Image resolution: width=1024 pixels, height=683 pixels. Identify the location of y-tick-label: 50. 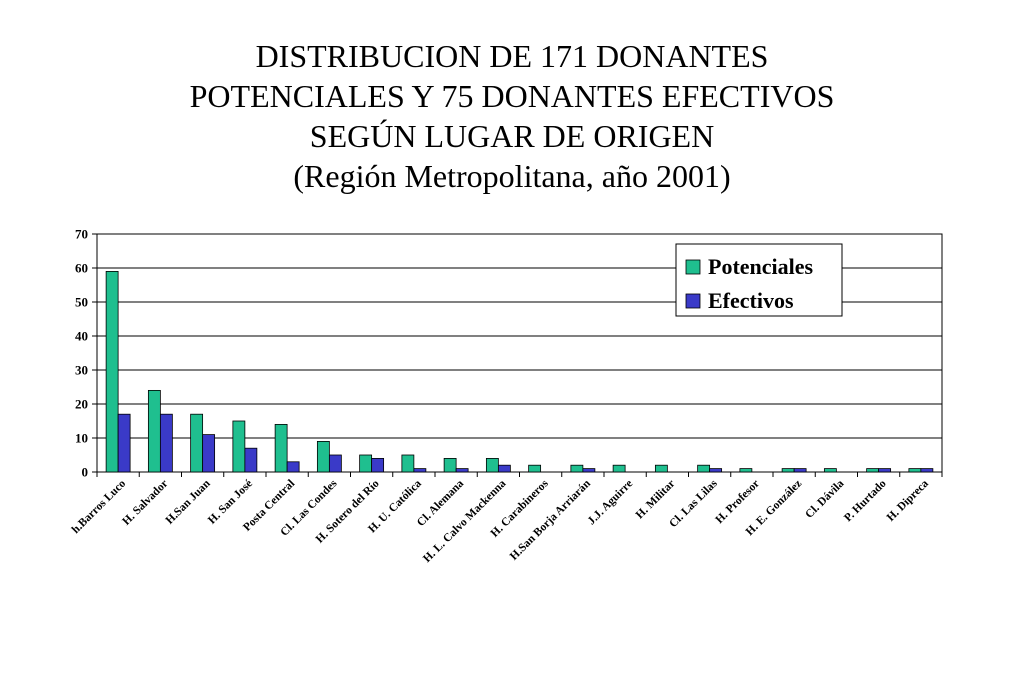
(81, 302).